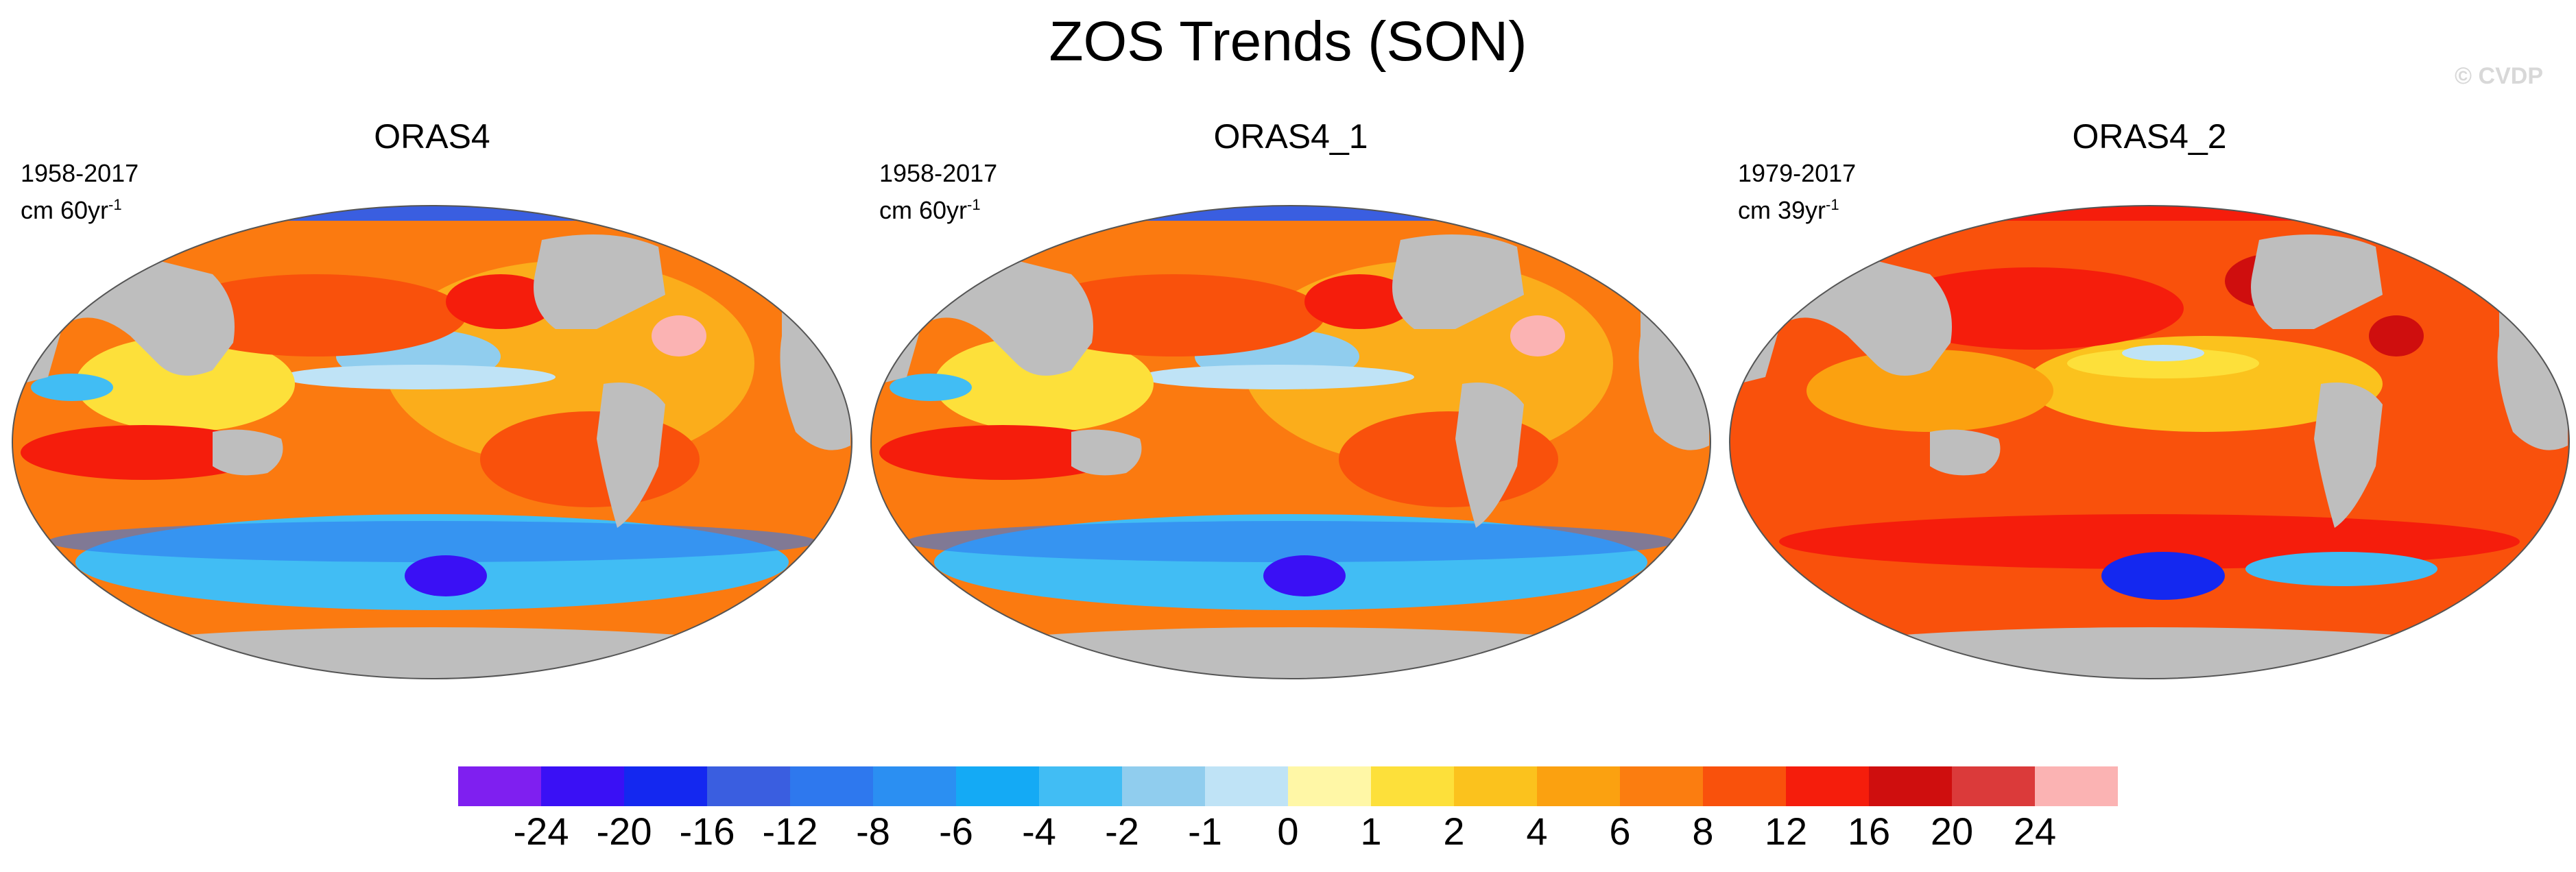 The image size is (2576, 872). I want to click on panel-title: ORAS4_2, so click(2149, 136).